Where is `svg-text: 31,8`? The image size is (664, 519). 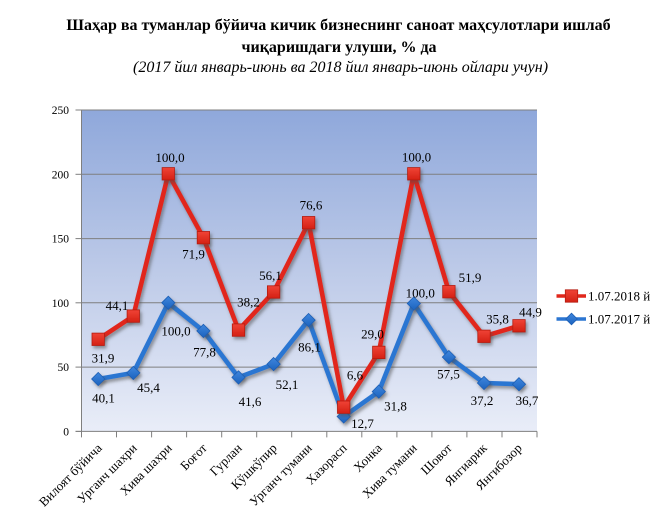 svg-text: 31,8 is located at coordinates (395, 406).